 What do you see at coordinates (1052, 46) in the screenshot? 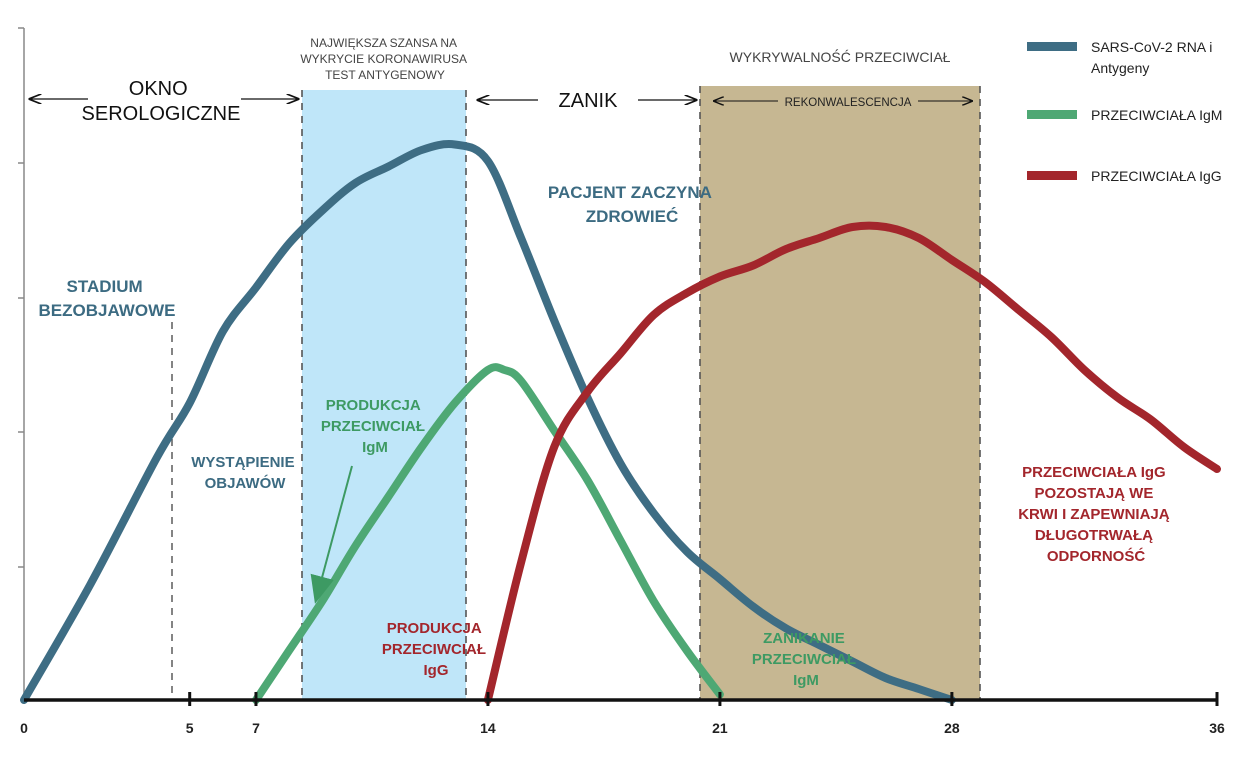
I see `legend-swatch-rna-antigens` at bounding box center [1052, 46].